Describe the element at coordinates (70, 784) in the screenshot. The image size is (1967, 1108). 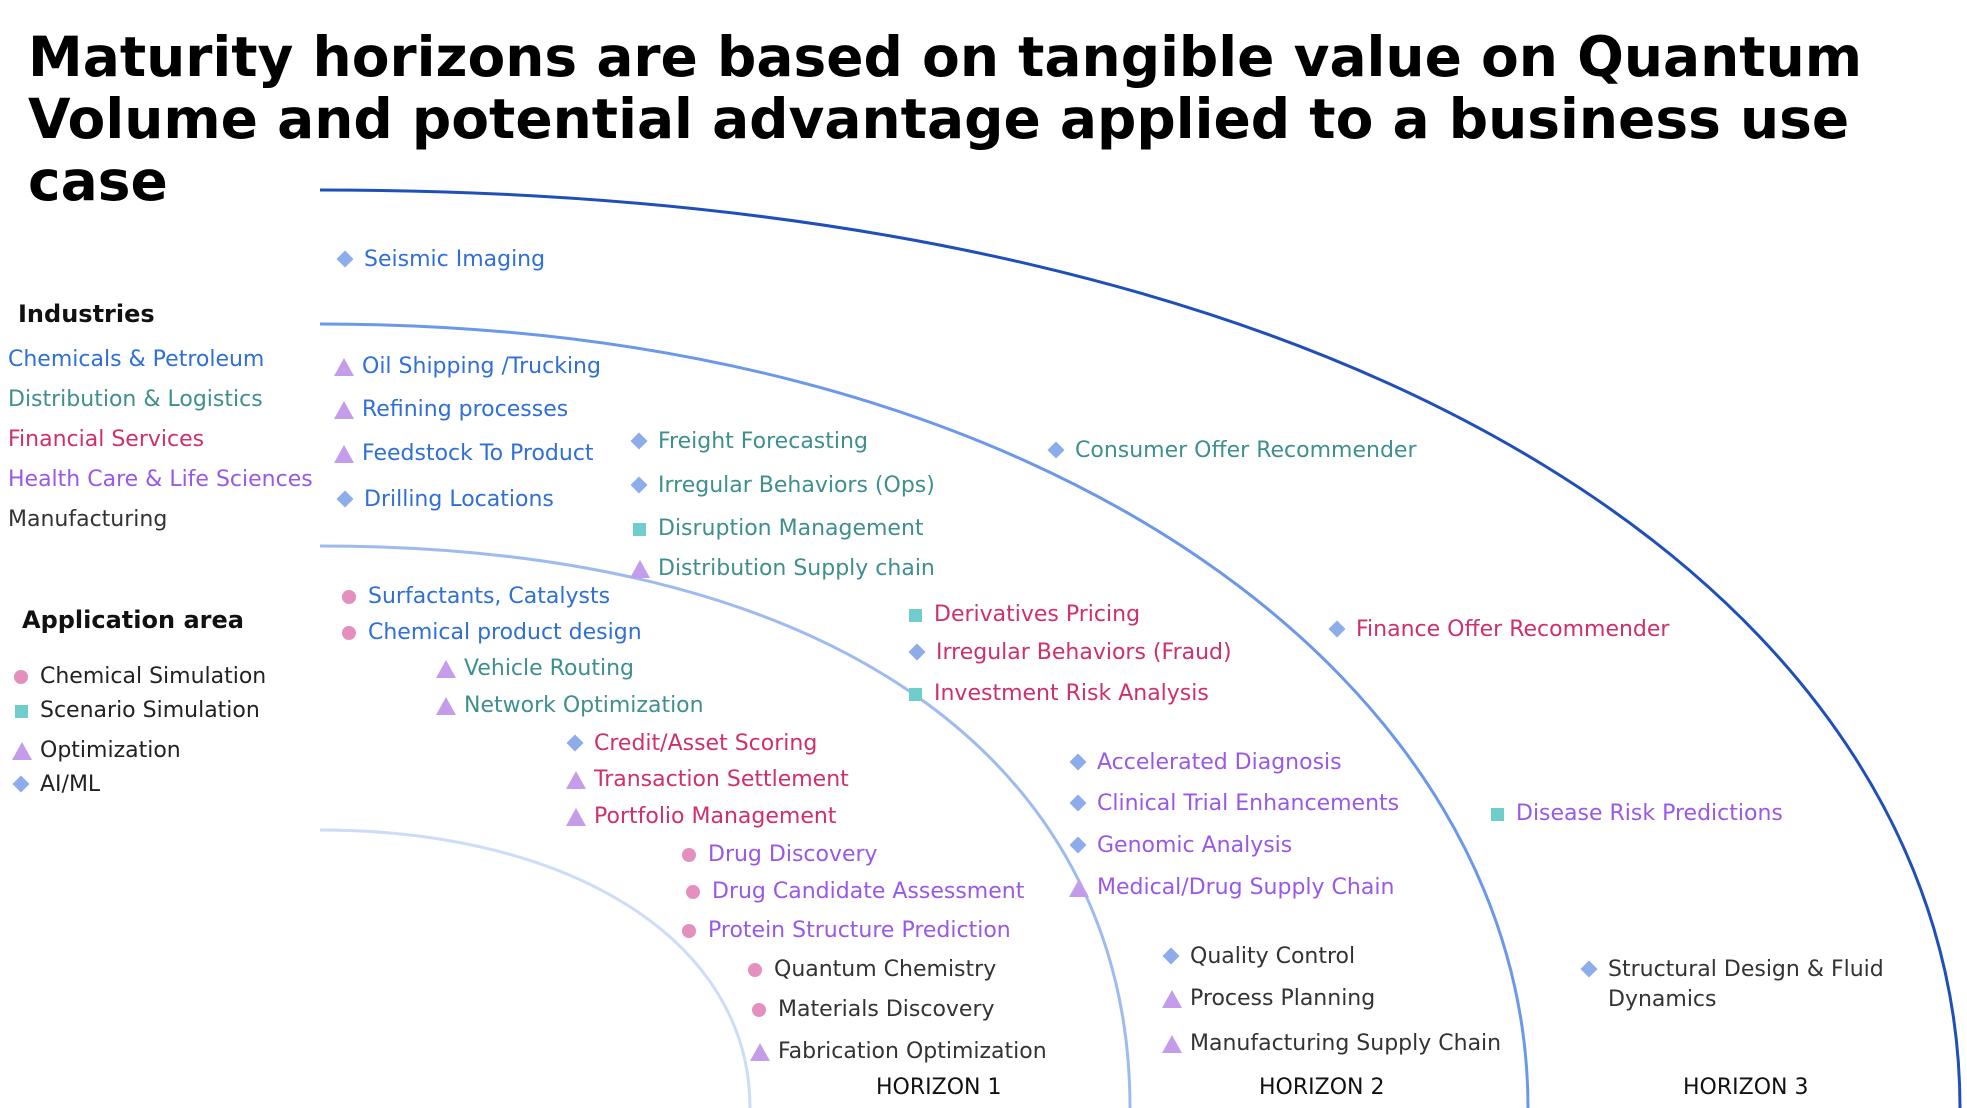
I see `application-legend-label: AI/ML` at that location.